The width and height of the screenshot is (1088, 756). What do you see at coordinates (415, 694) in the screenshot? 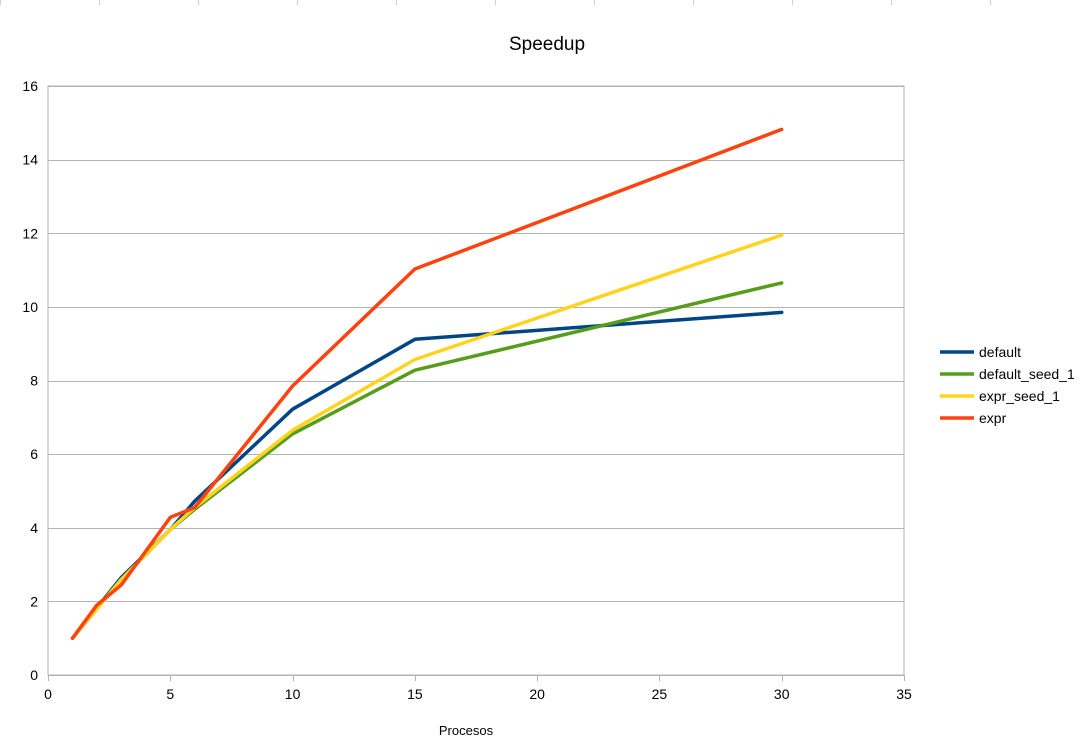
I see `x-tick-label: 15` at bounding box center [415, 694].